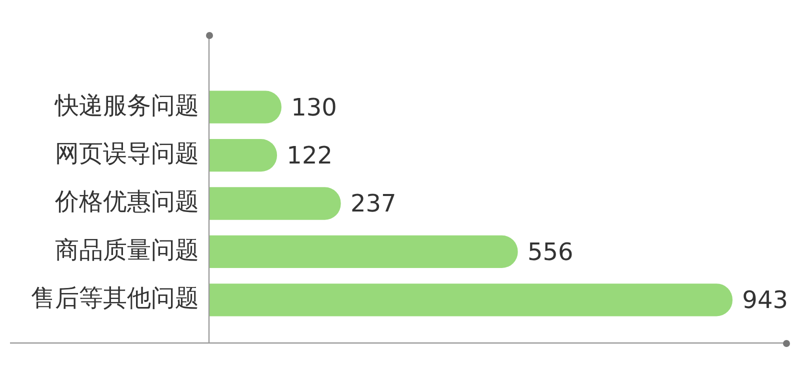 The image size is (800, 392). I want to click on y-tick-label: 网页误导问题, so click(127, 154).